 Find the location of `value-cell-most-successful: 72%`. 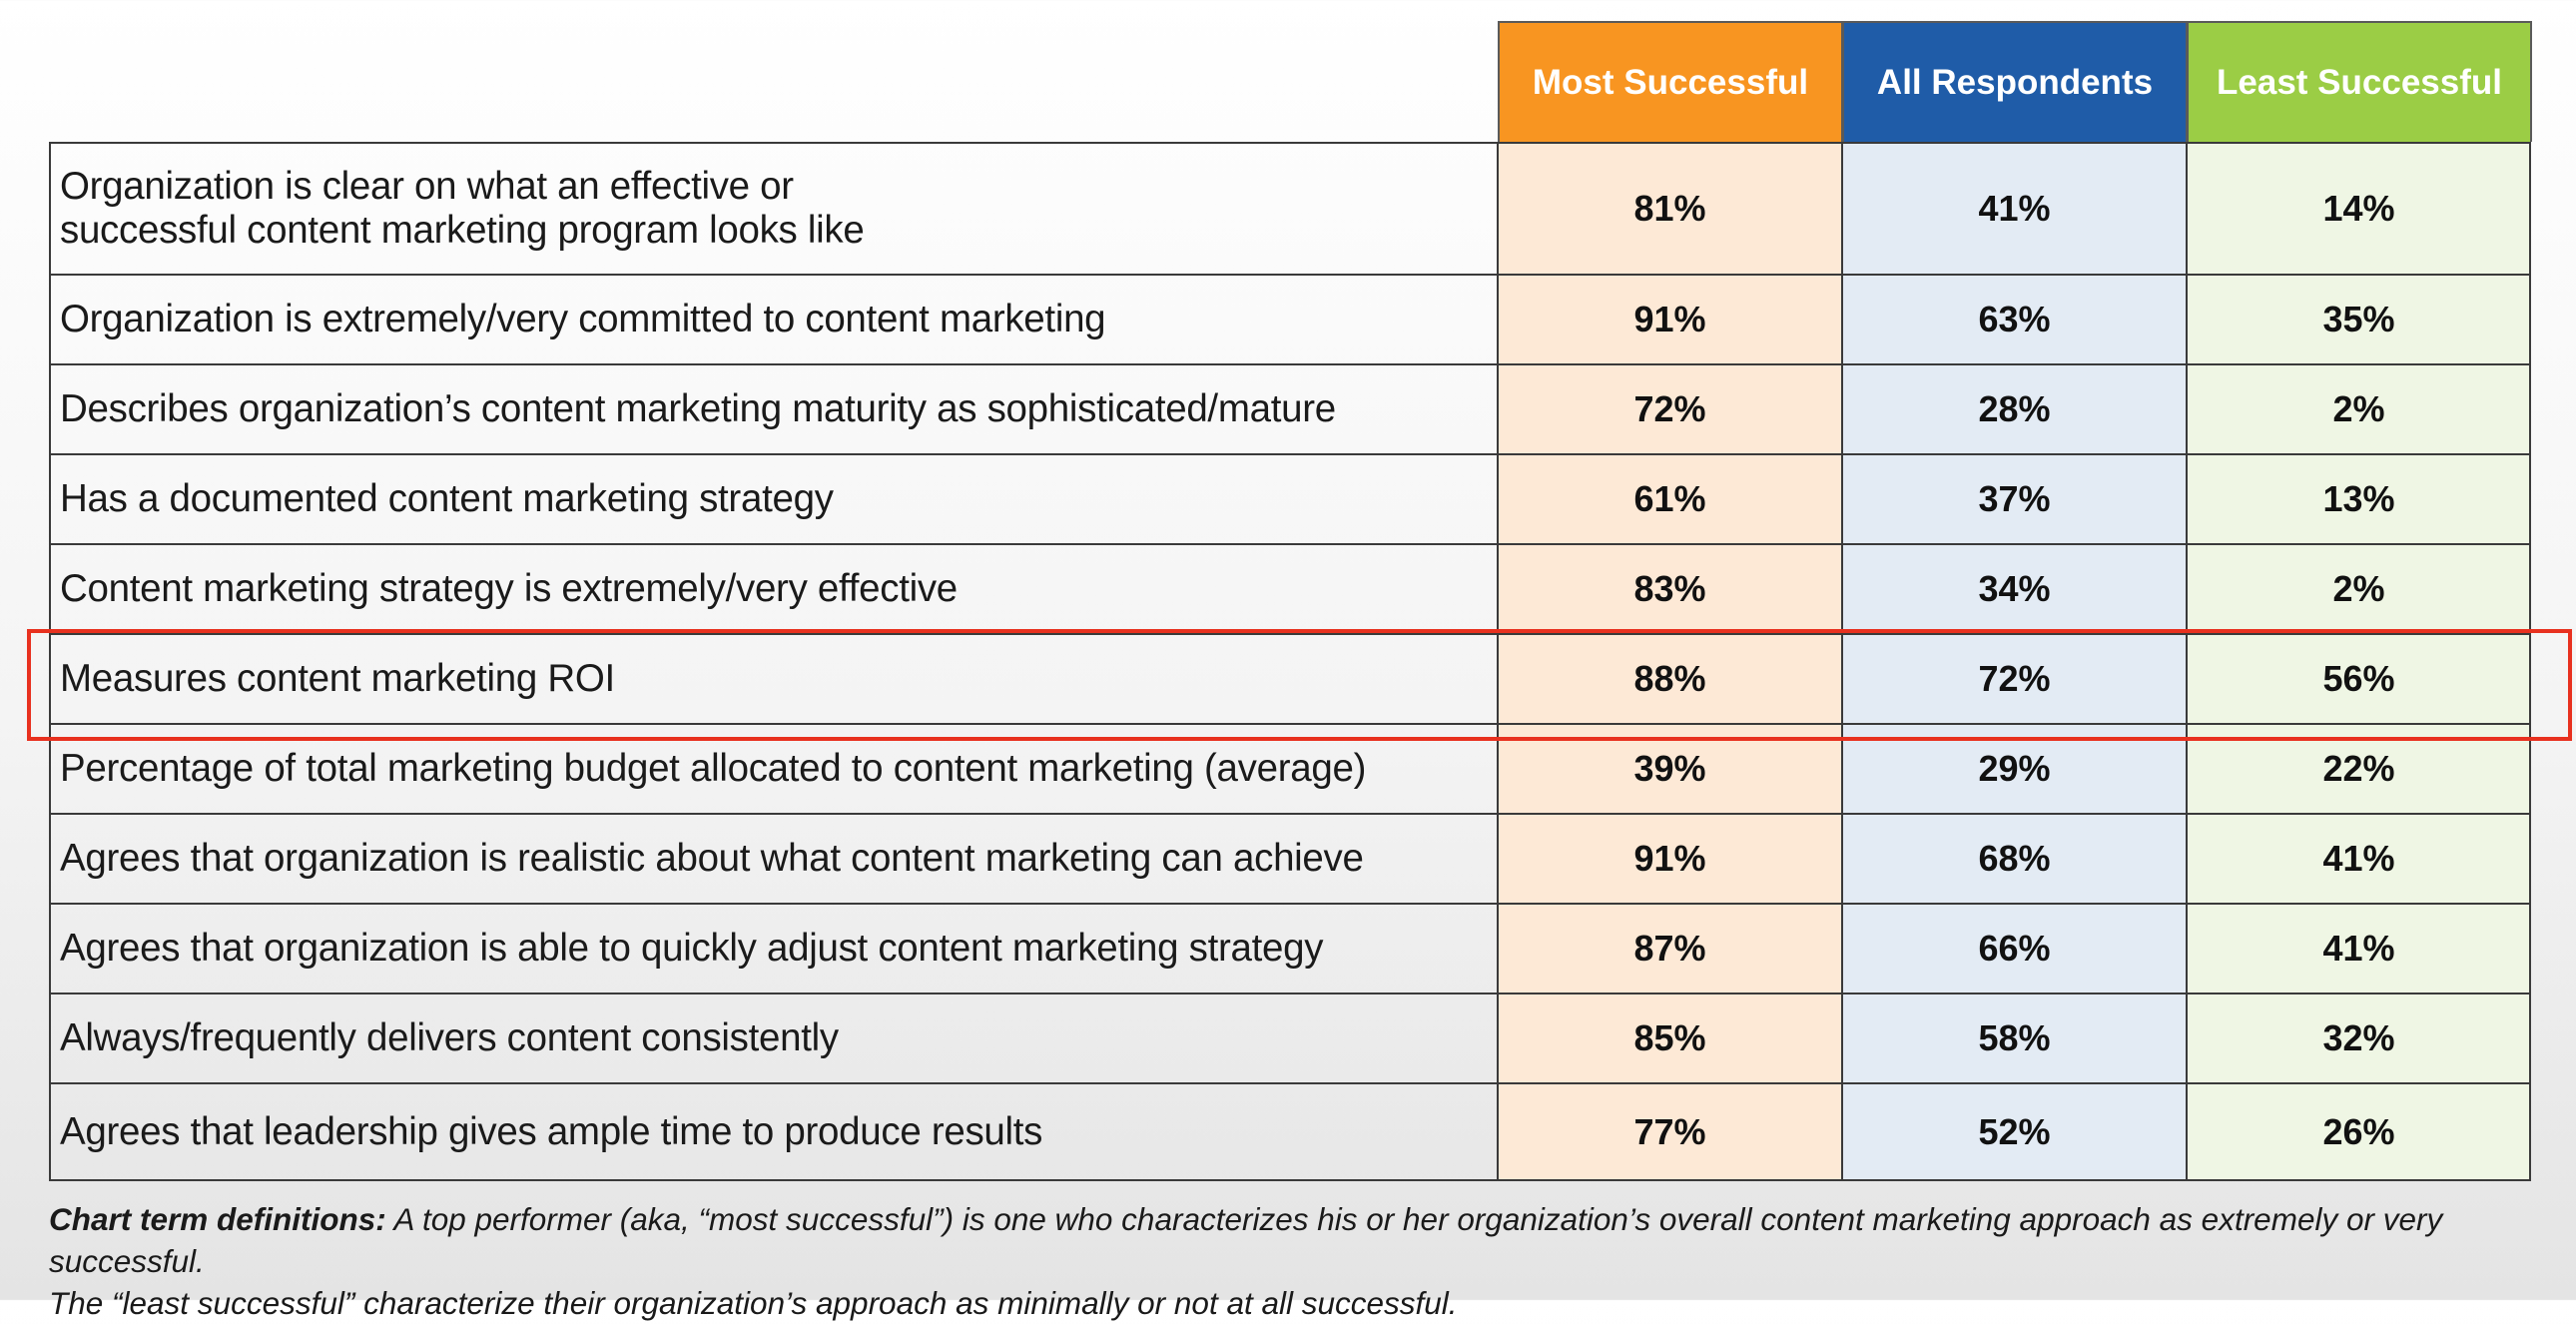

value-cell-most-successful: 72% is located at coordinates (1669, 408).